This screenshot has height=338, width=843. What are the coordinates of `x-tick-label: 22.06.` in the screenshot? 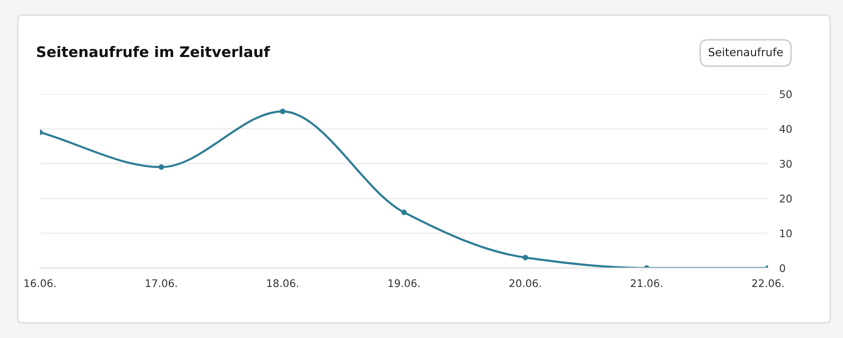 It's located at (768, 283).